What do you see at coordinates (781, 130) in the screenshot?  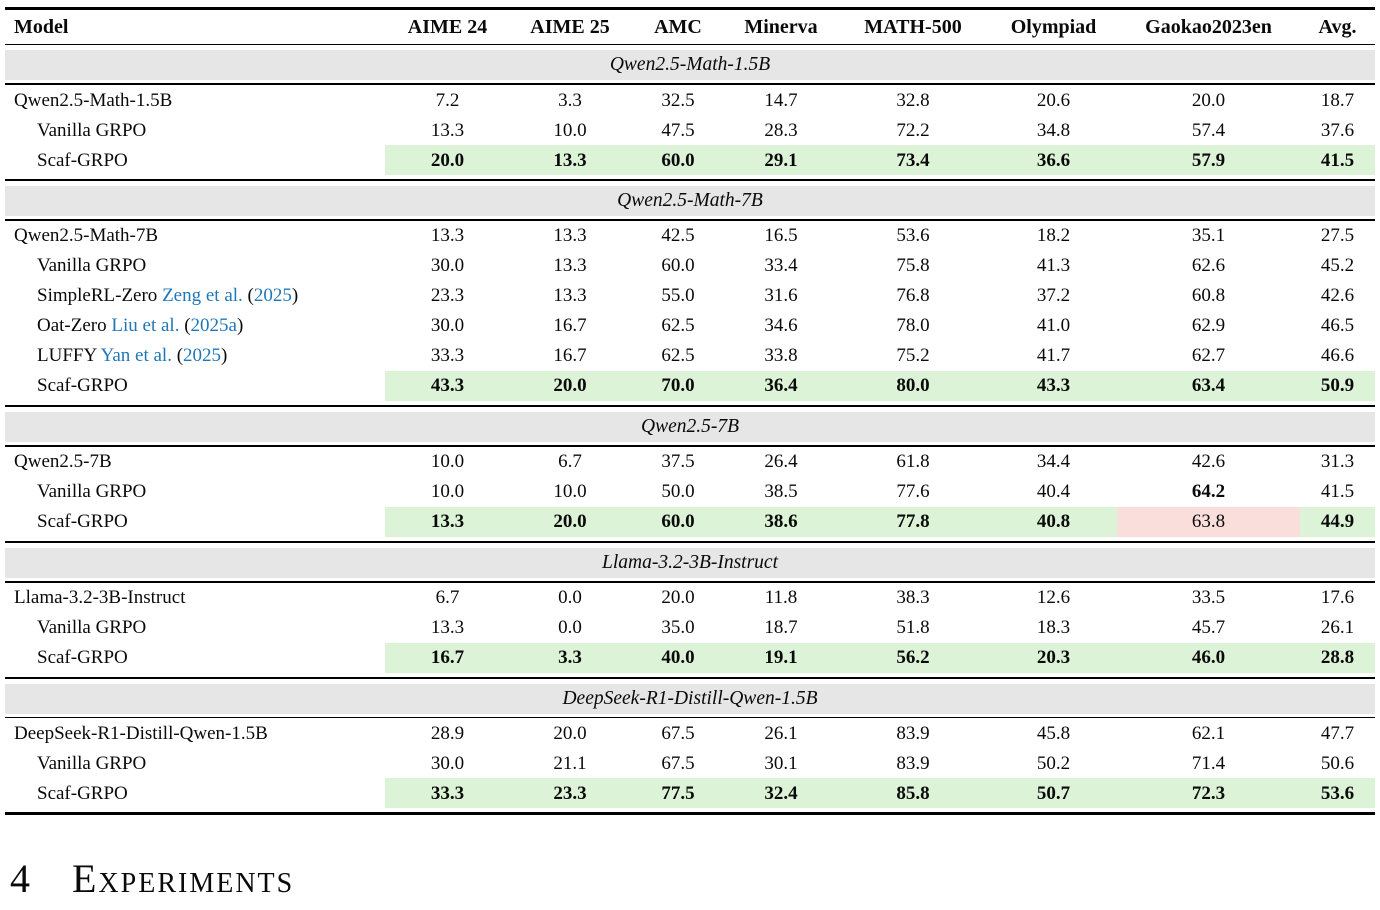 I see `score-cell: 28.3` at bounding box center [781, 130].